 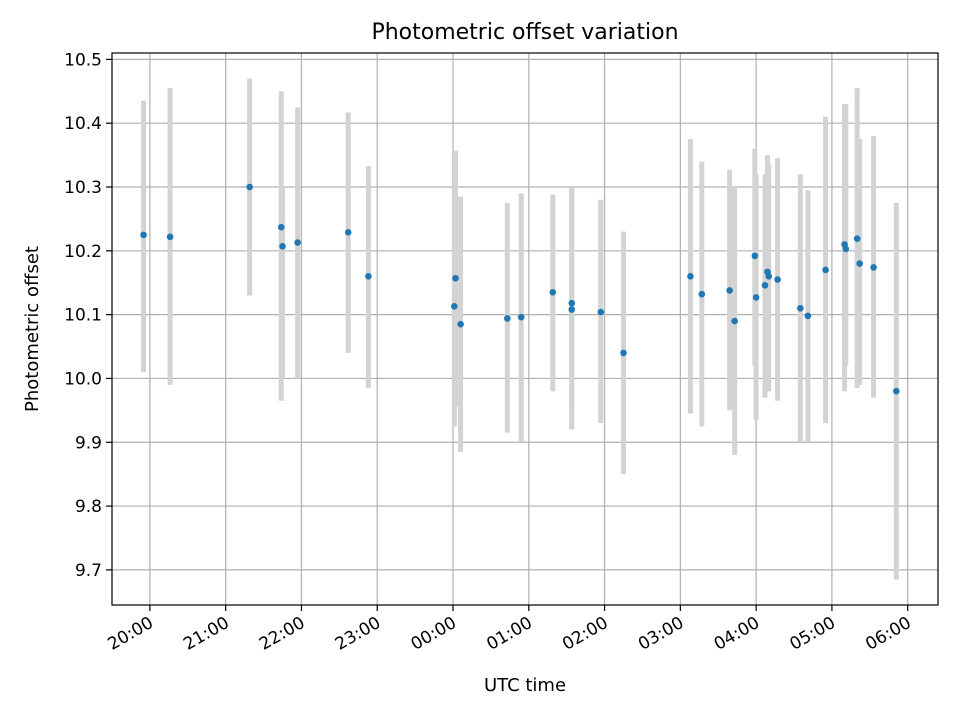 What do you see at coordinates (358, 634) in the screenshot?
I see `x-tick-label: 23:00` at bounding box center [358, 634].